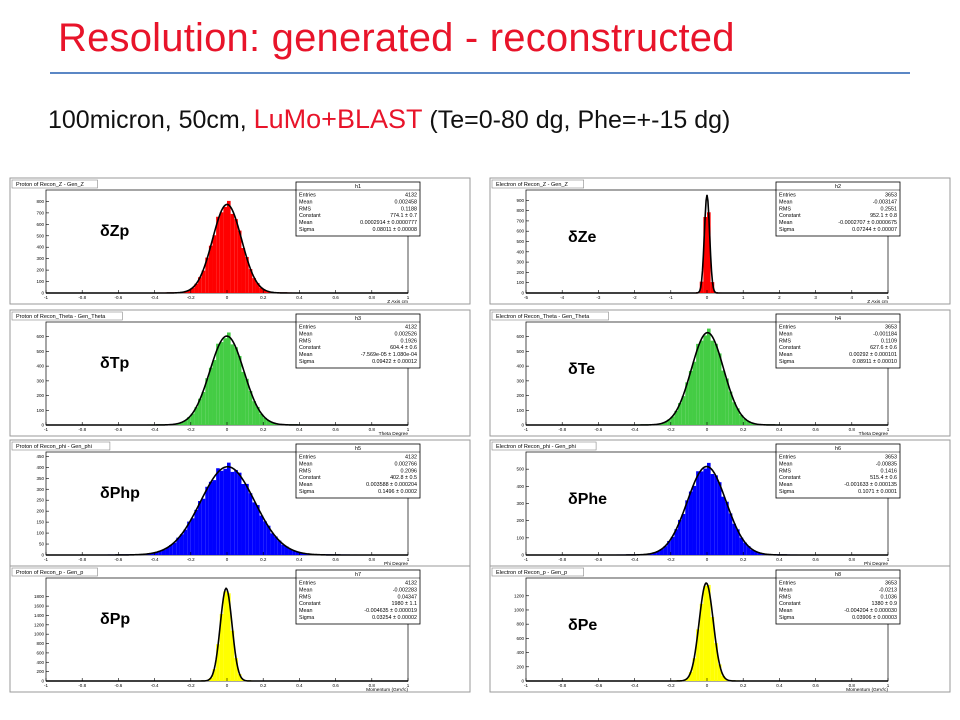 This screenshot has width=960, height=720. I want to click on y-tick-label: 900, so click(520, 200).